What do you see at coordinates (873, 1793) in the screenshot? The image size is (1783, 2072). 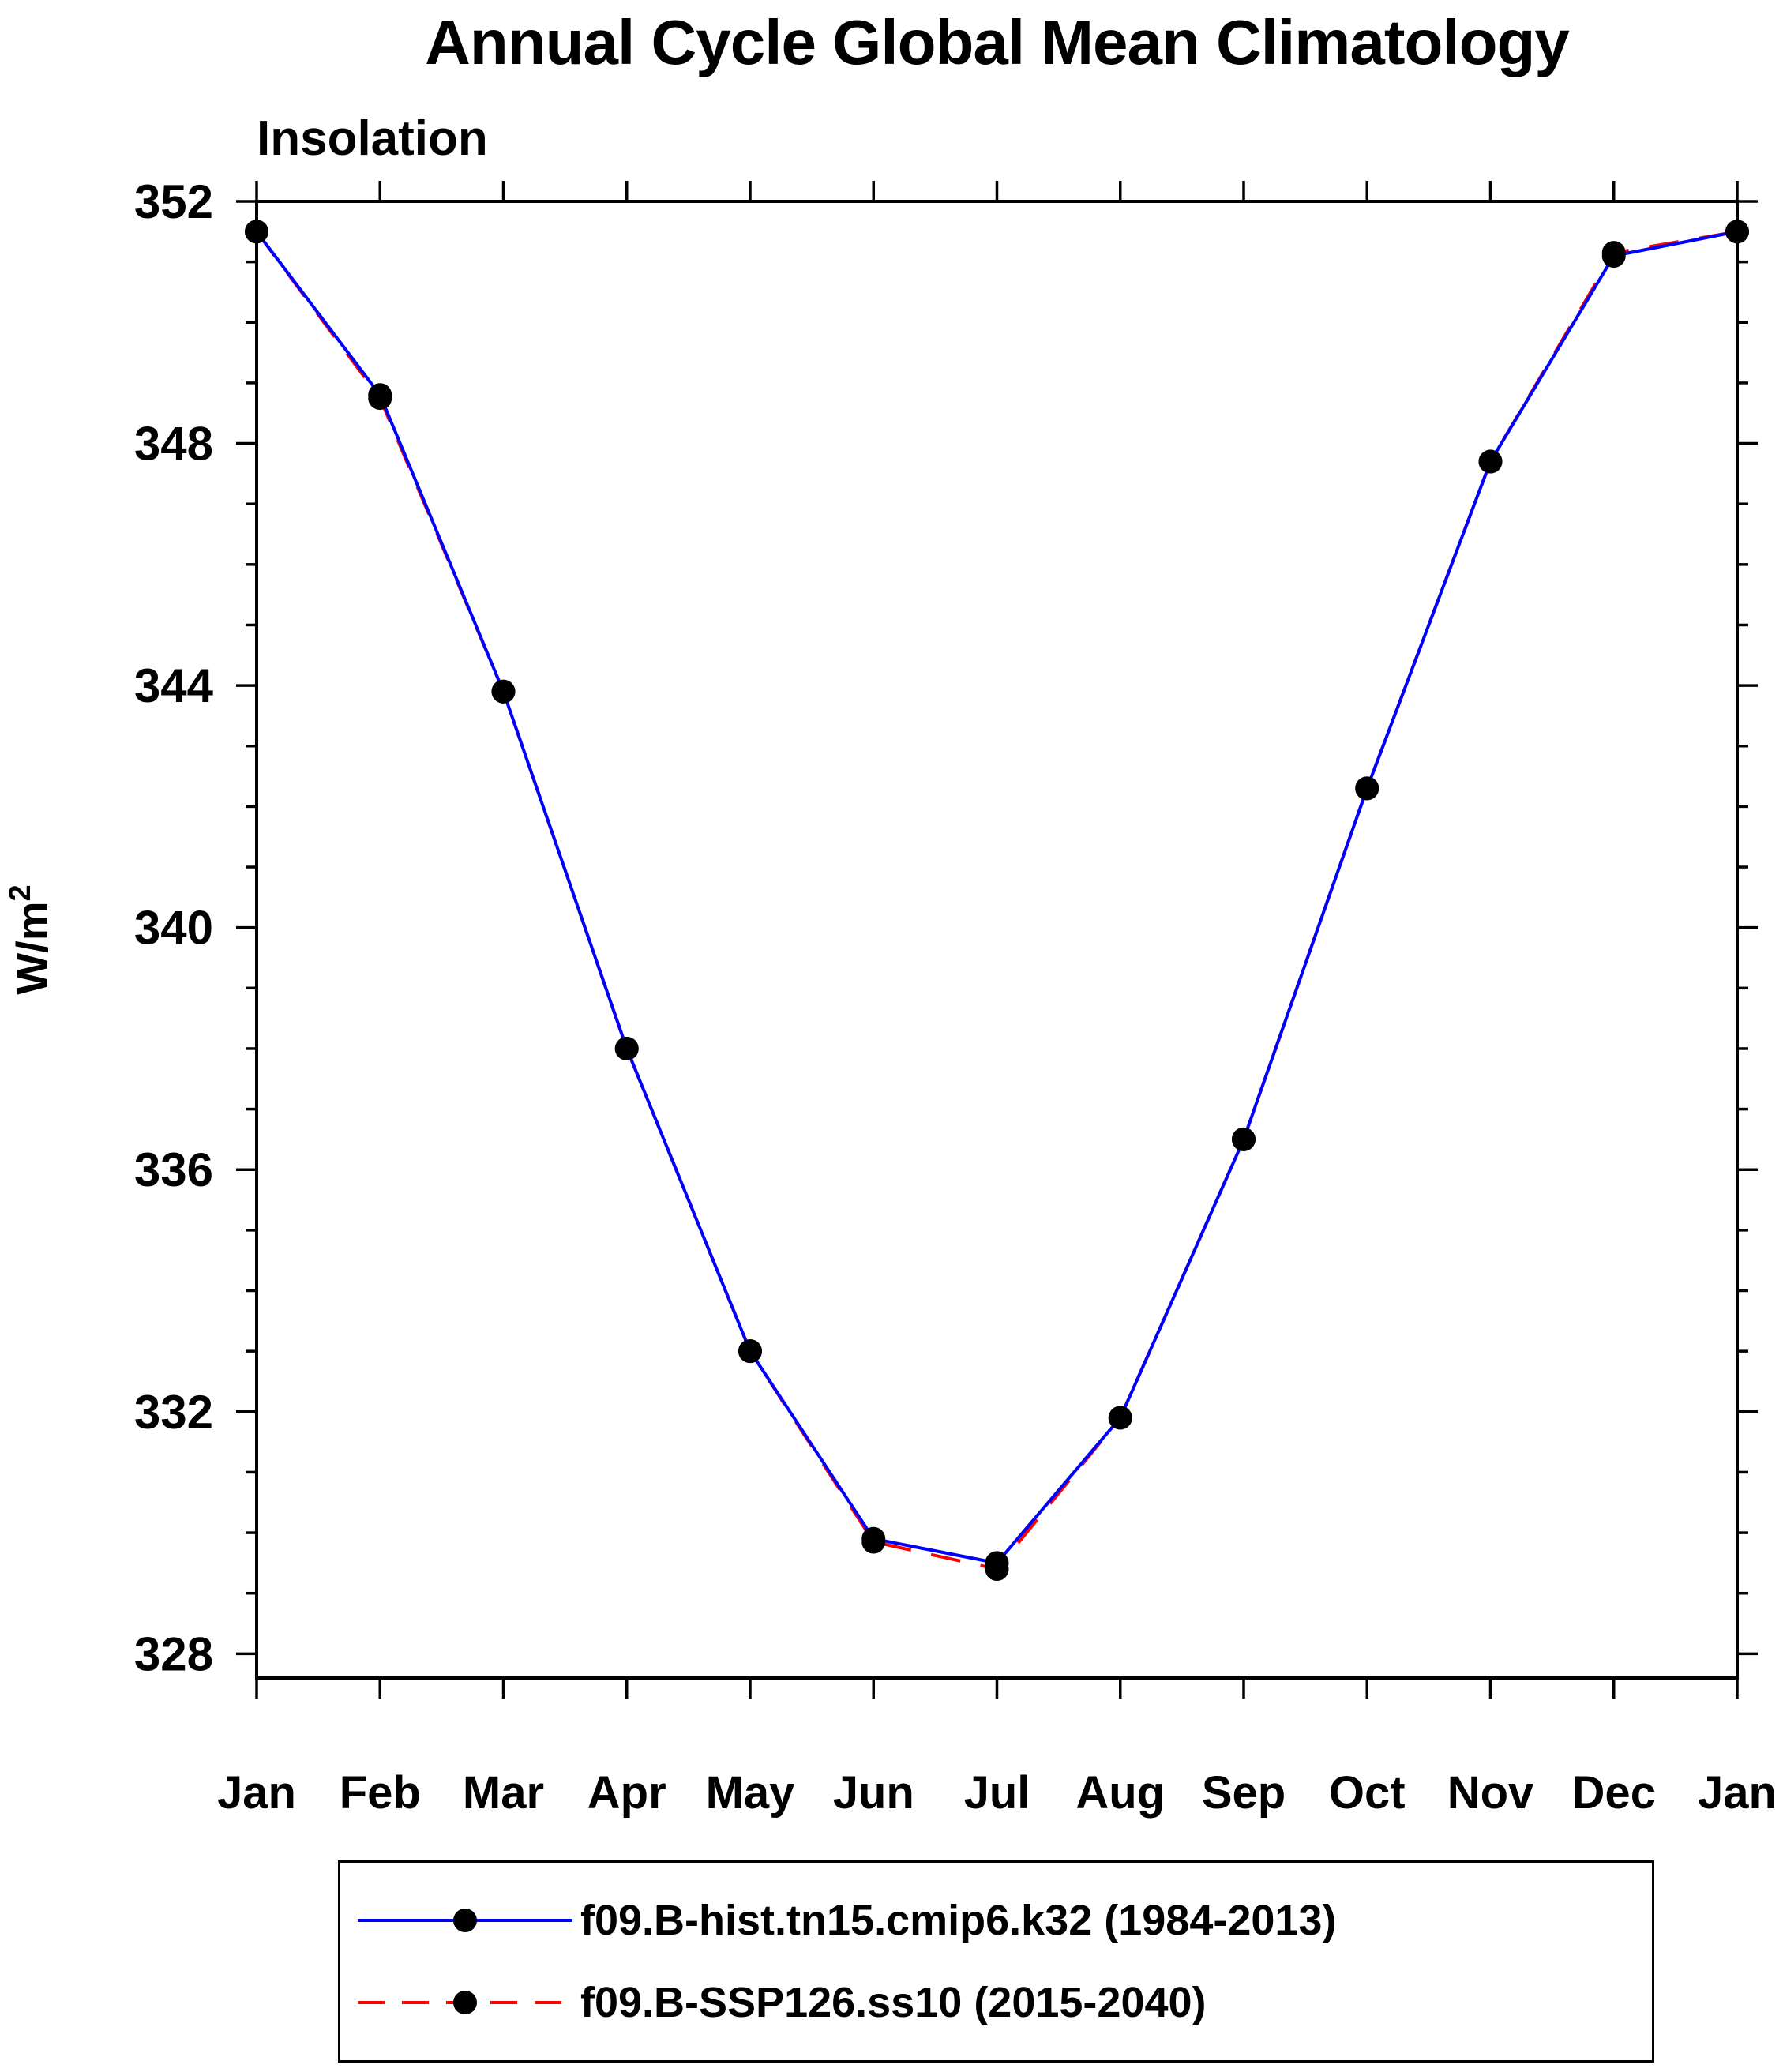 I see `x-tick-label: Jun` at bounding box center [873, 1793].